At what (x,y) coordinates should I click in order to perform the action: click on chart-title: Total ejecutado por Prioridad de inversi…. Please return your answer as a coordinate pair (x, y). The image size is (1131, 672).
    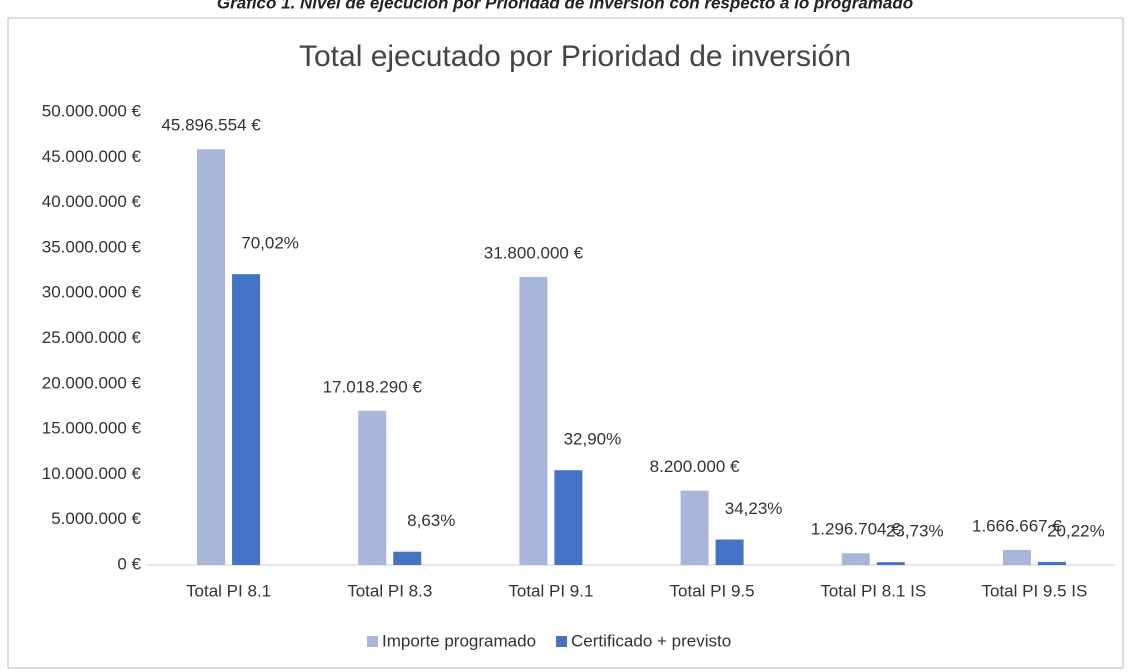
    Looking at the image, I should click on (575, 56).